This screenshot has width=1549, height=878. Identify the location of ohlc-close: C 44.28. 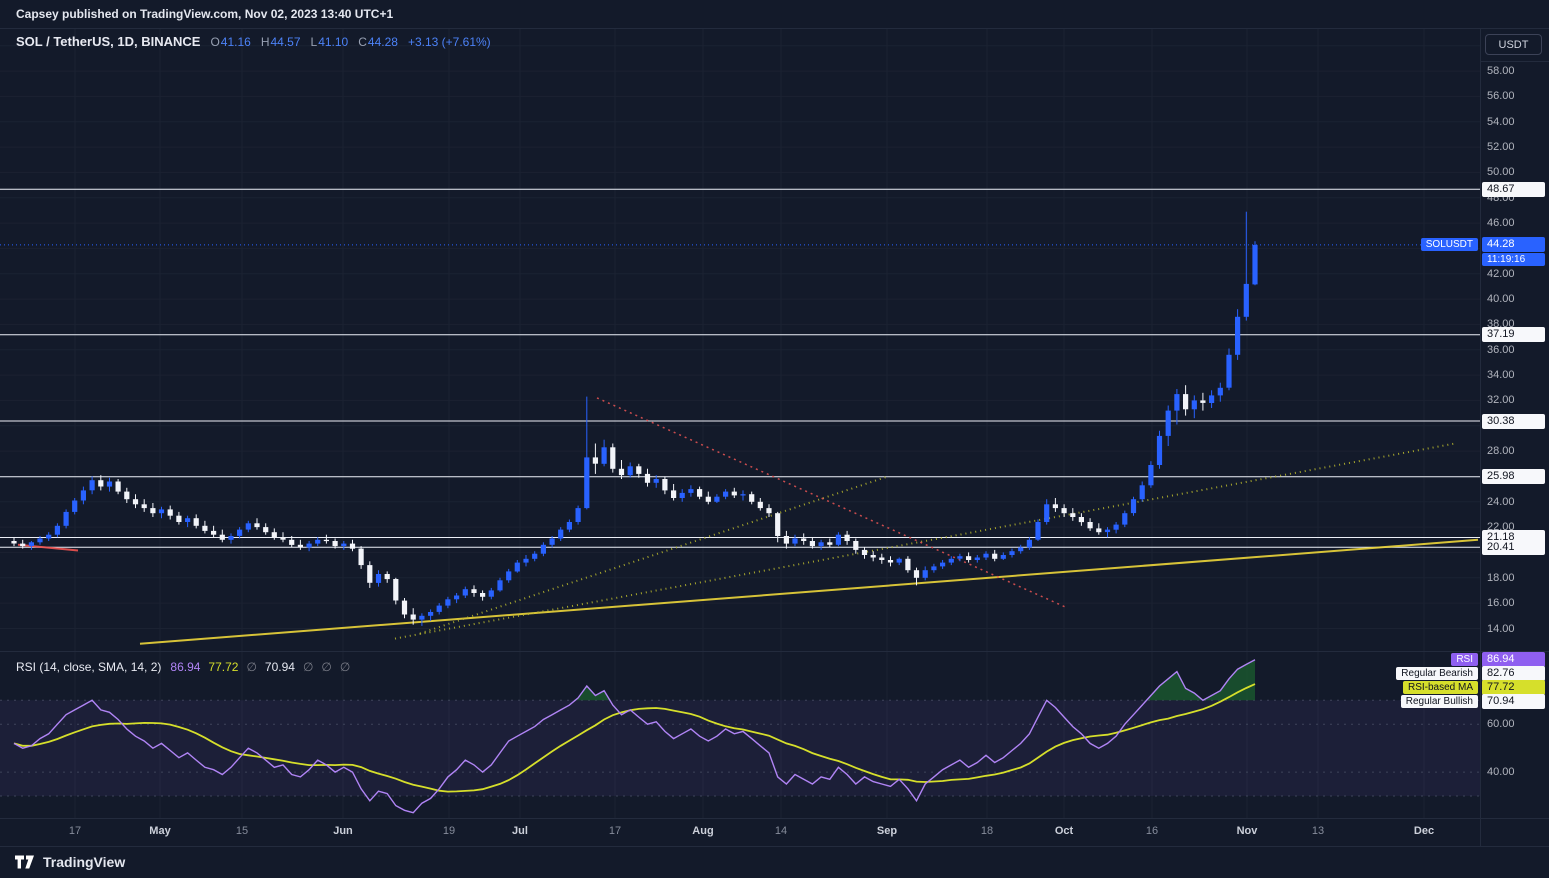
(378, 42).